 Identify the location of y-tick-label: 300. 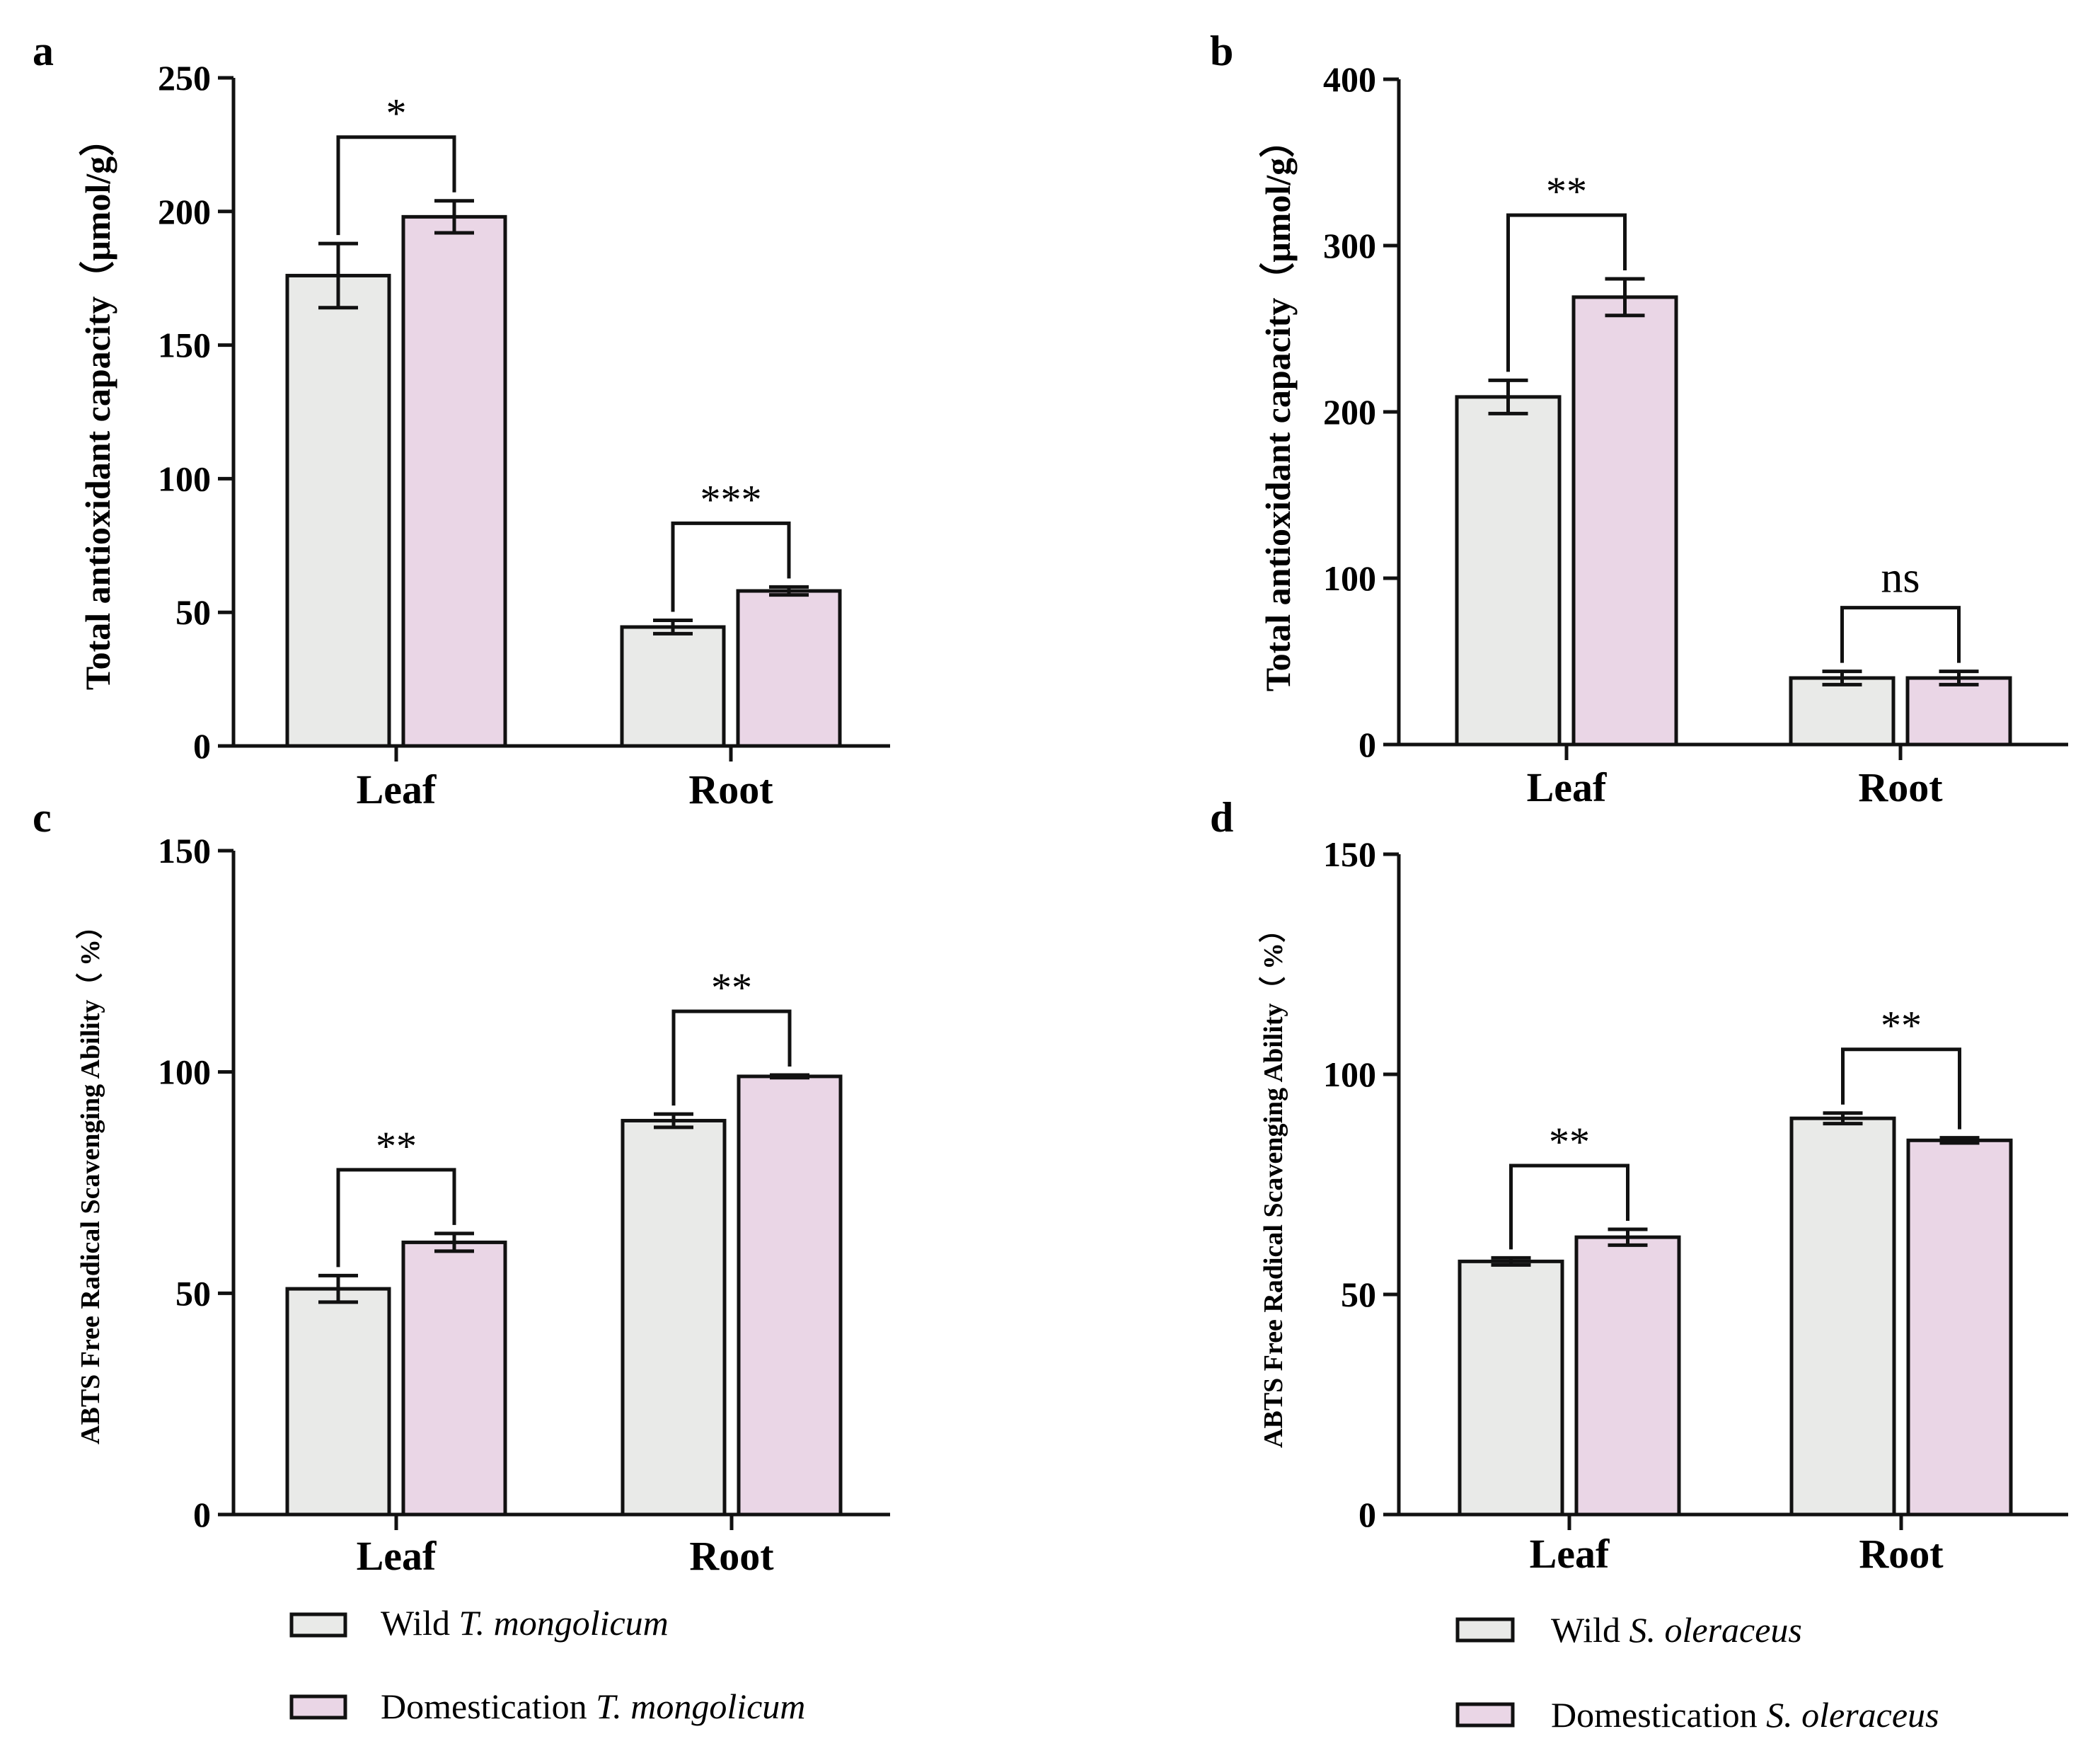
(1349, 245).